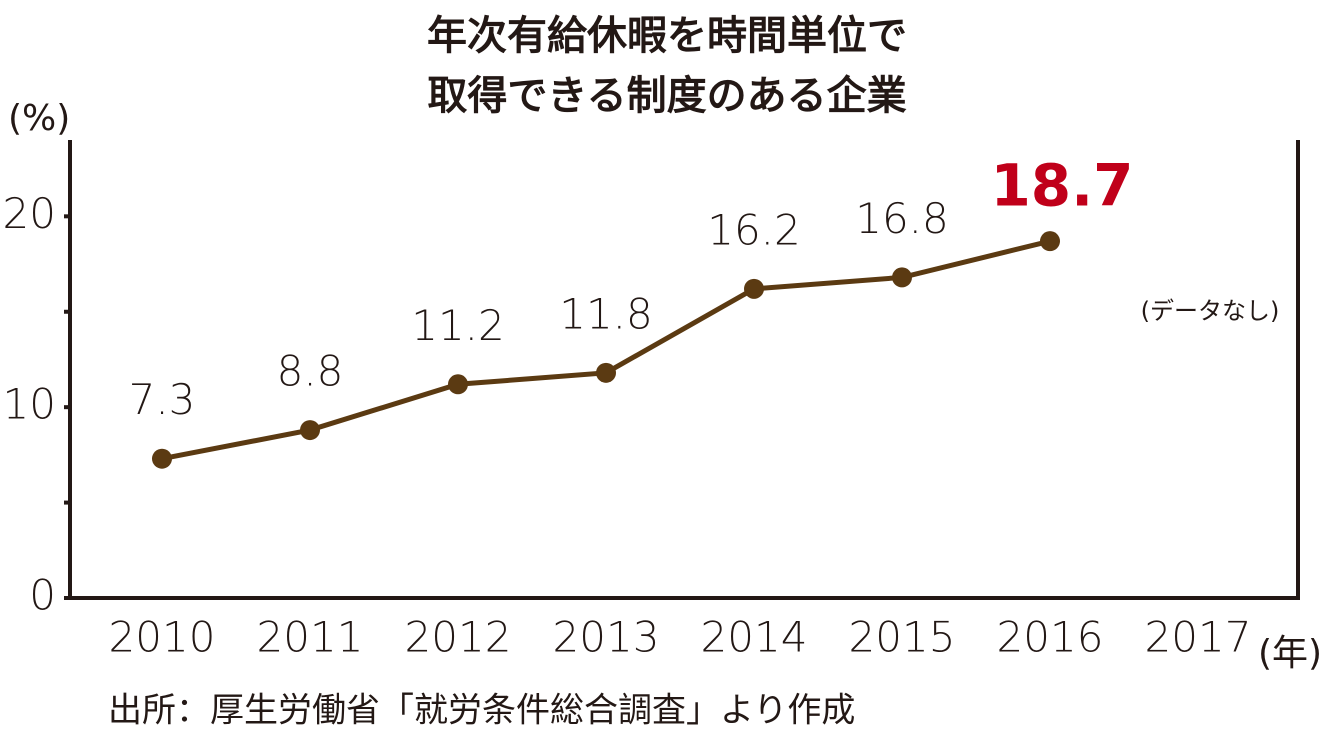 The image size is (1333, 739). Describe the element at coordinates (667, 36) in the screenshot. I see `chart-title: 年次有給休暇を時間単位で` at that location.